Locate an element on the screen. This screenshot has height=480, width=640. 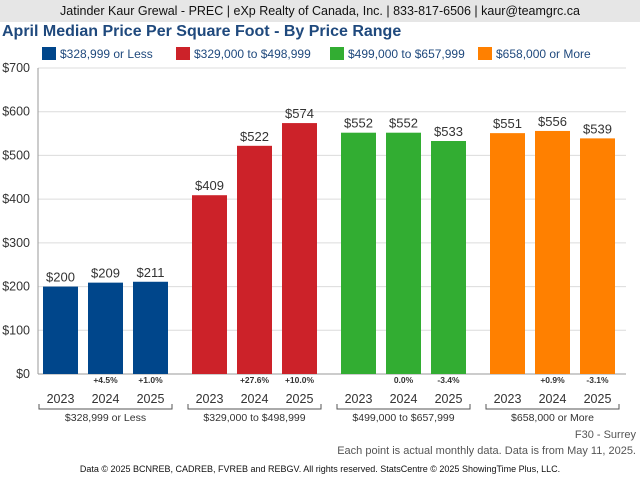
bar-value-label: $200 is located at coordinates (60, 277).